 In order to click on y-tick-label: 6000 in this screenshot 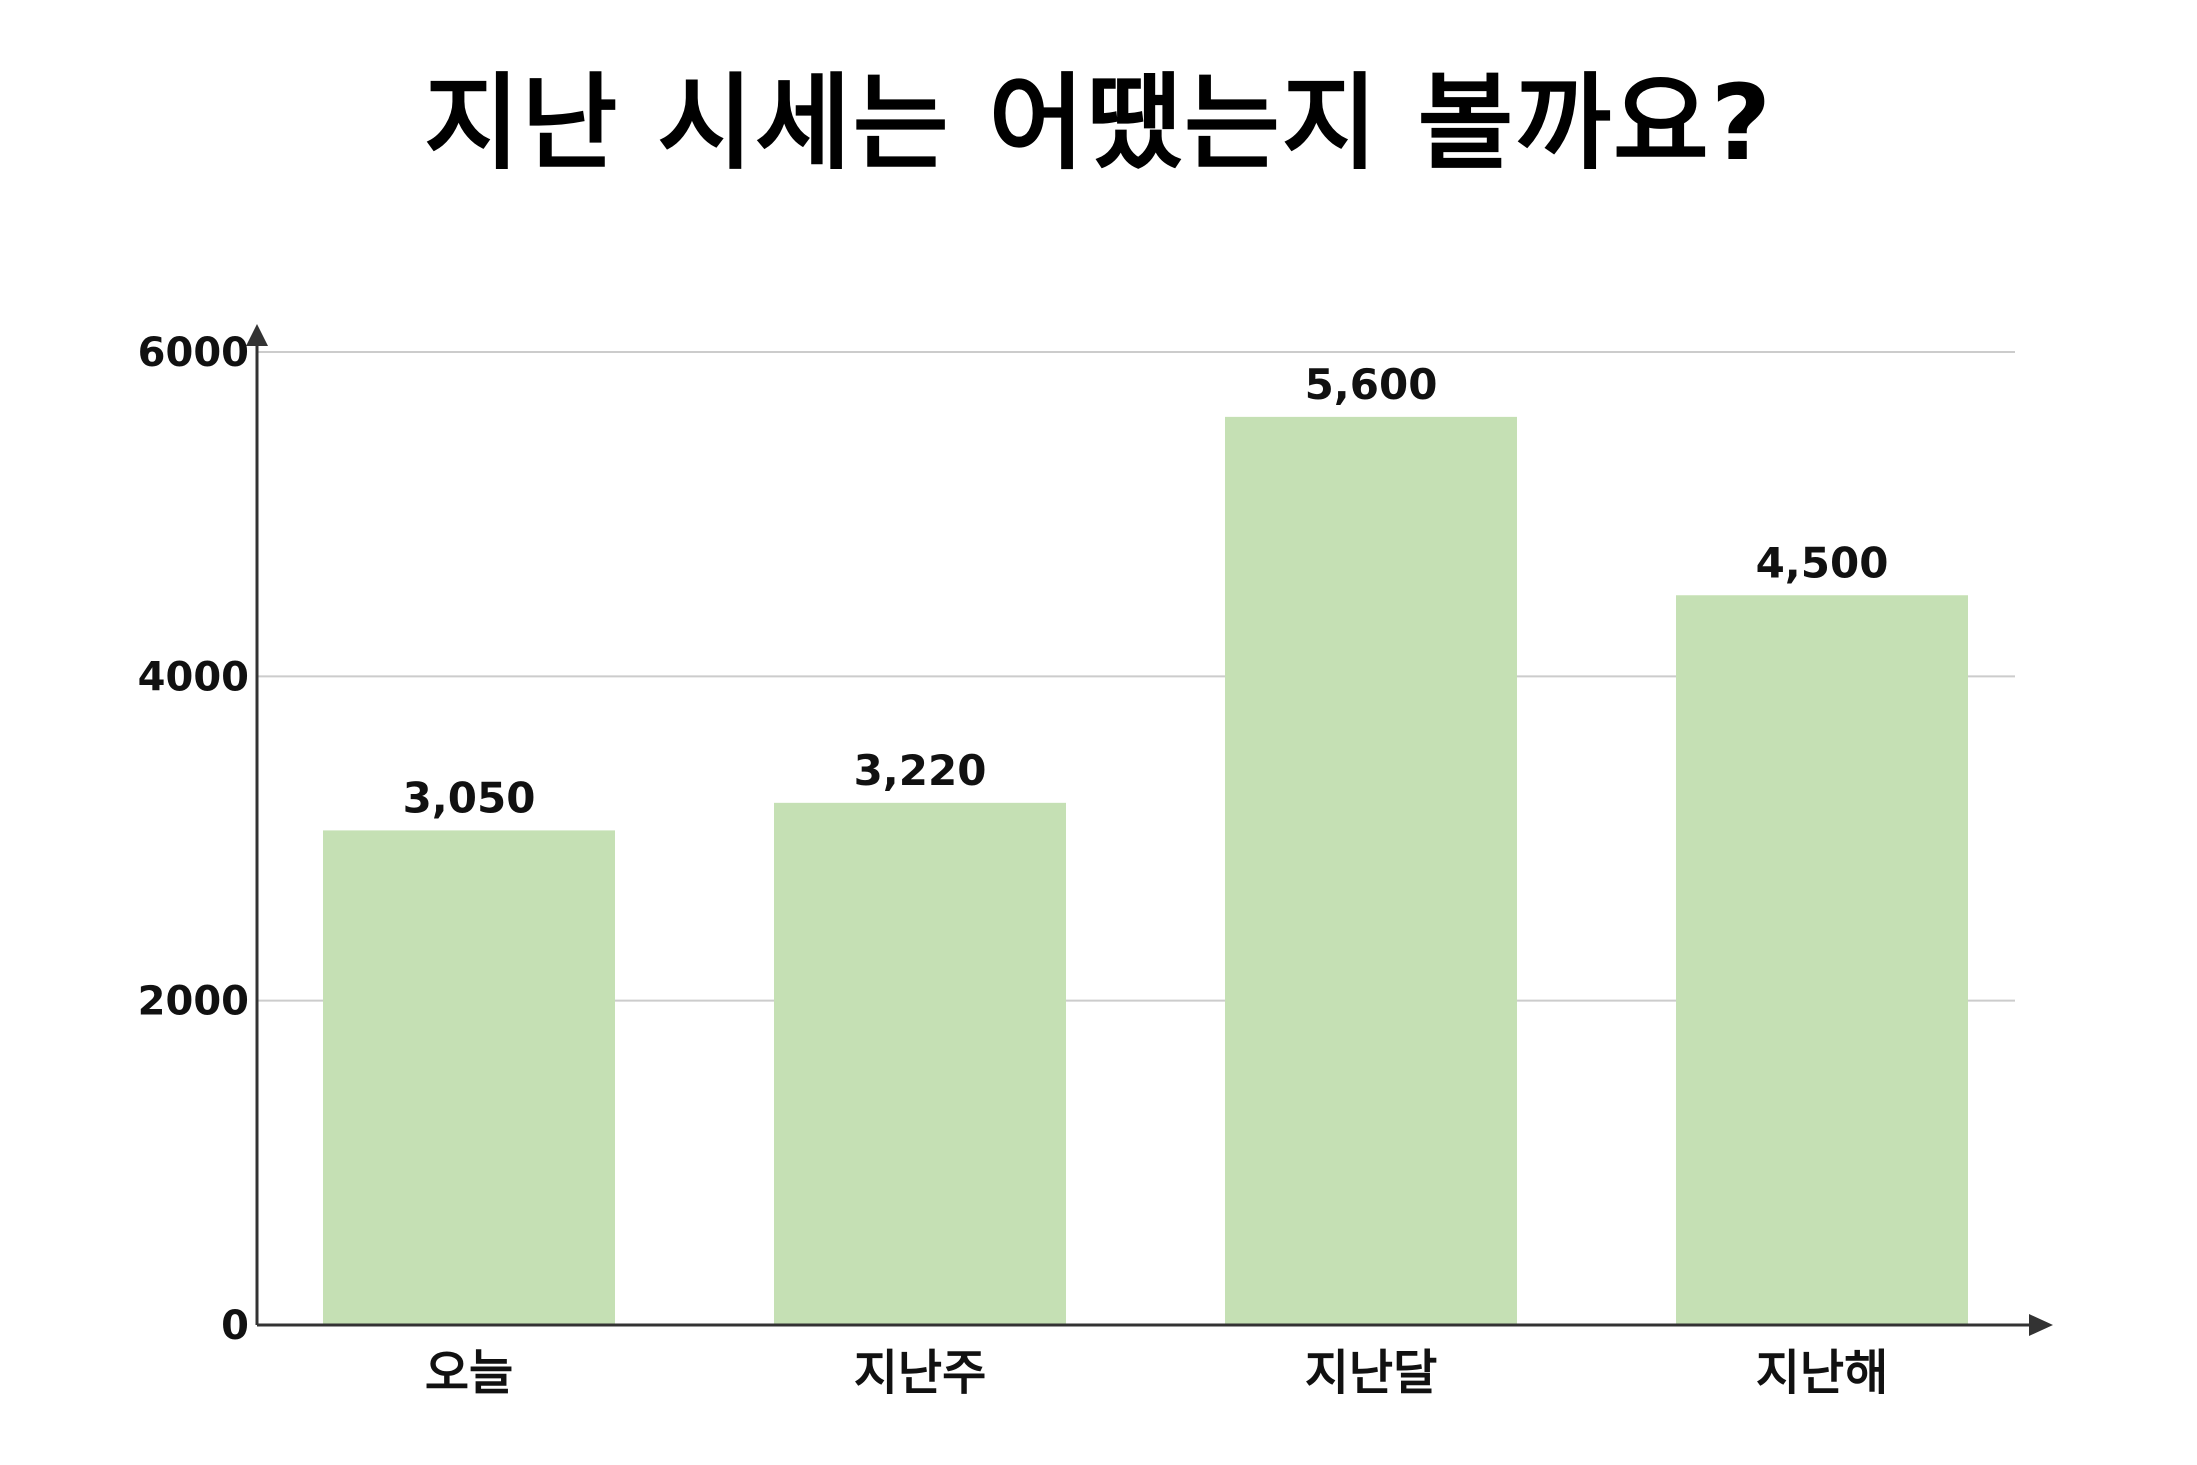, I will do `click(193, 353)`.